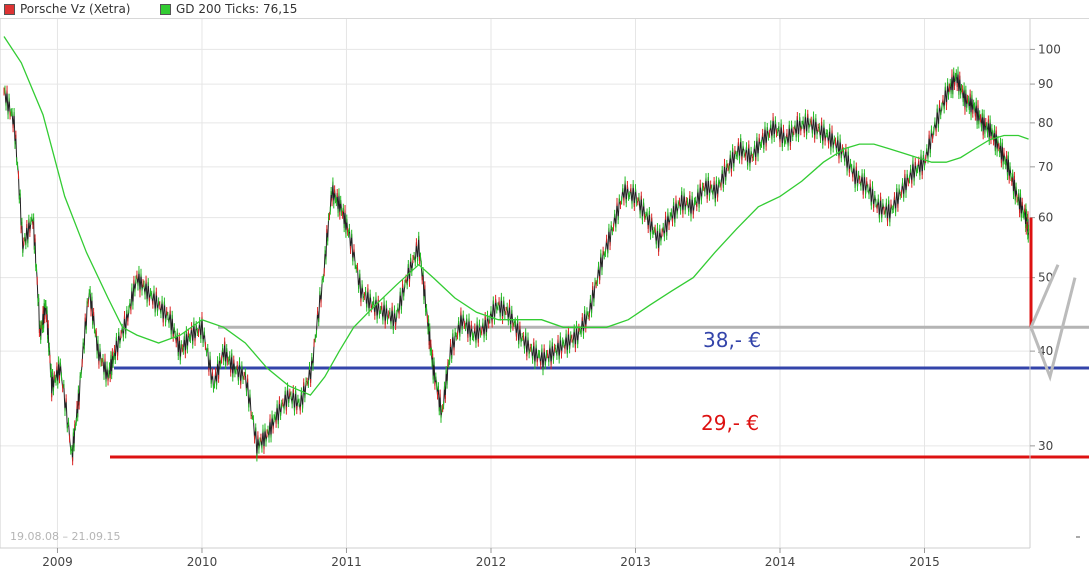 The height and width of the screenshot is (577, 1089). I want to click on legend-item-ma: GD 200 Ticks: 76,15, so click(228, 9).